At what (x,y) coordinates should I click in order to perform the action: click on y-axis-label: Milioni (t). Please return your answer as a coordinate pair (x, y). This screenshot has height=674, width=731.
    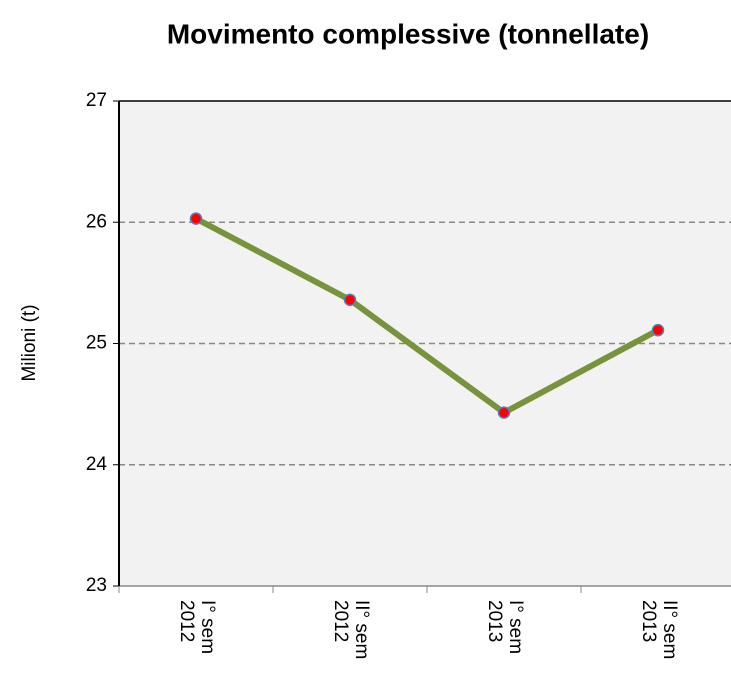
    Looking at the image, I should click on (29, 342).